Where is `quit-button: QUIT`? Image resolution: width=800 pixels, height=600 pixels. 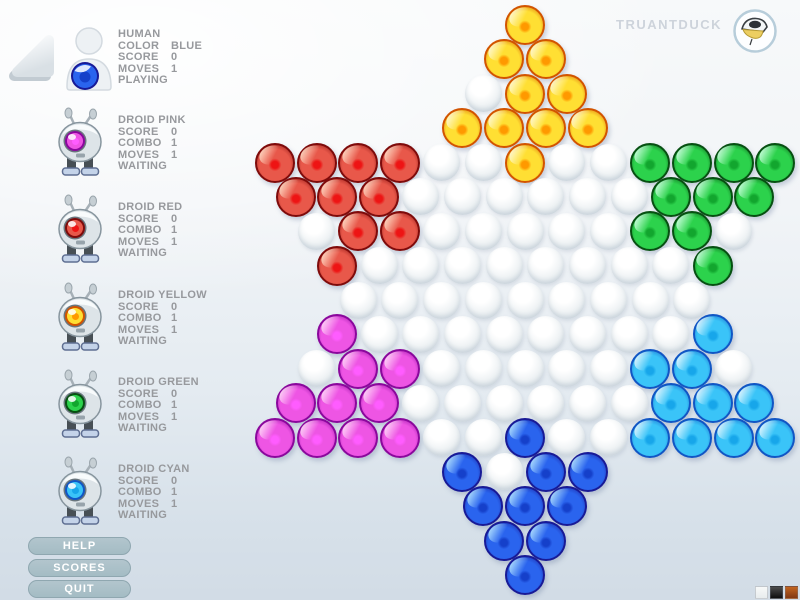
quit-button: QUIT is located at coordinates (79, 589).